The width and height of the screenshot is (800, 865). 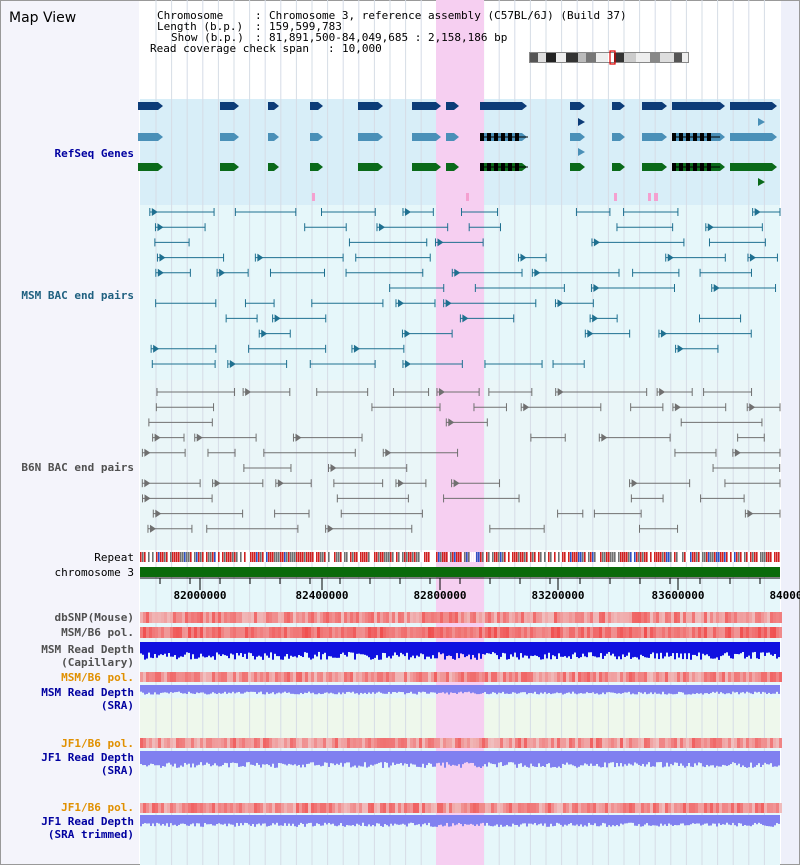 What do you see at coordinates (114, 557) in the screenshot?
I see `track-label-repeat: Repeat` at bounding box center [114, 557].